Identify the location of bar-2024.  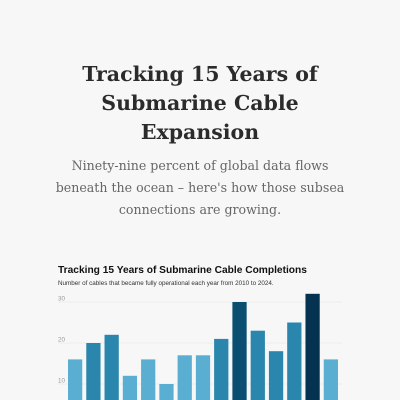
(330, 379).